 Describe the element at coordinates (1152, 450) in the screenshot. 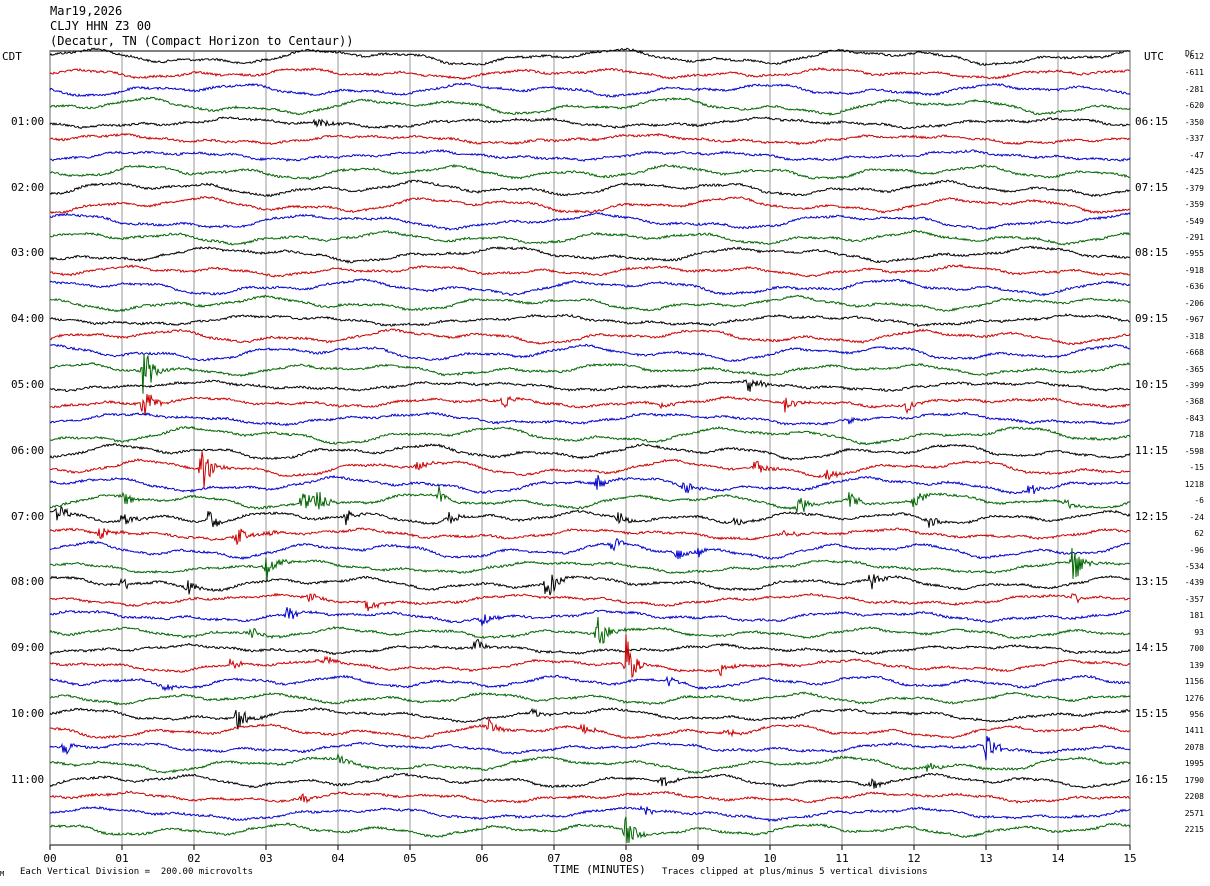

I see `right-hour-label: 11:15` at that location.